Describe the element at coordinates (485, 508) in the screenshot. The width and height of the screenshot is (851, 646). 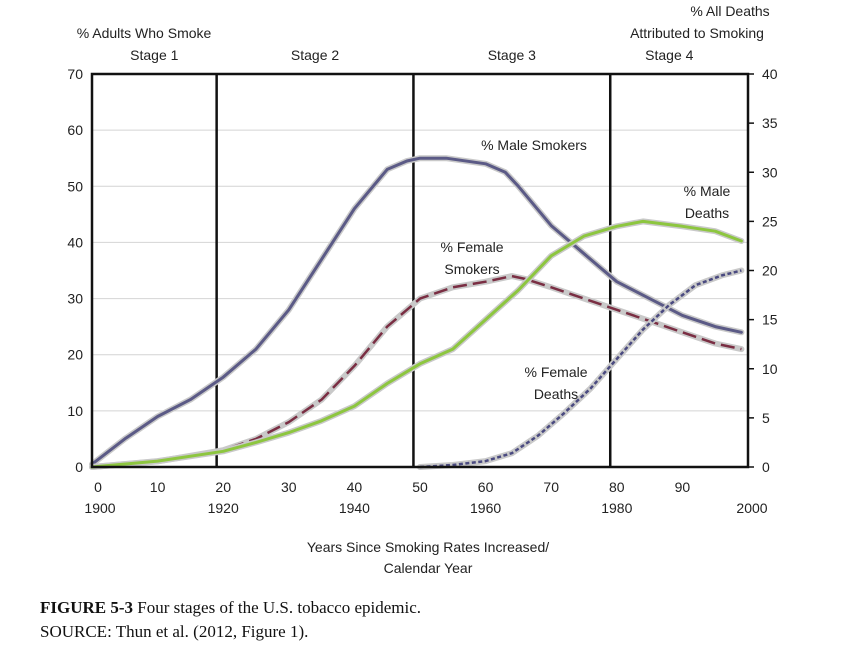
I see `calendar-tick-1960: 1960` at that location.